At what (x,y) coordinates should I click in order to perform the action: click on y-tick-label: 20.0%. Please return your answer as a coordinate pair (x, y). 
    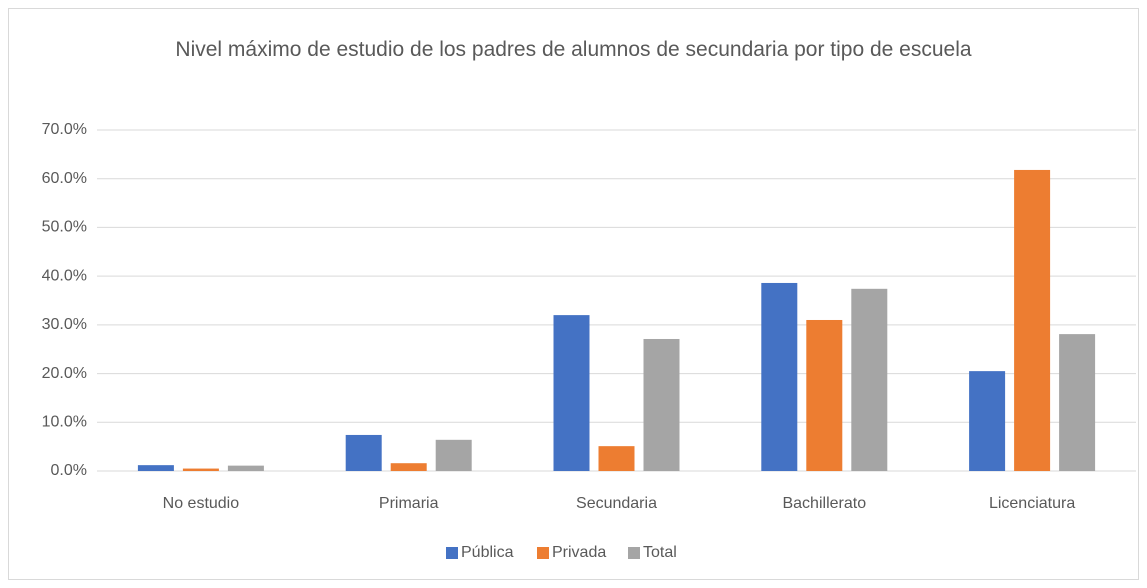
    Looking at the image, I should click on (64, 373).